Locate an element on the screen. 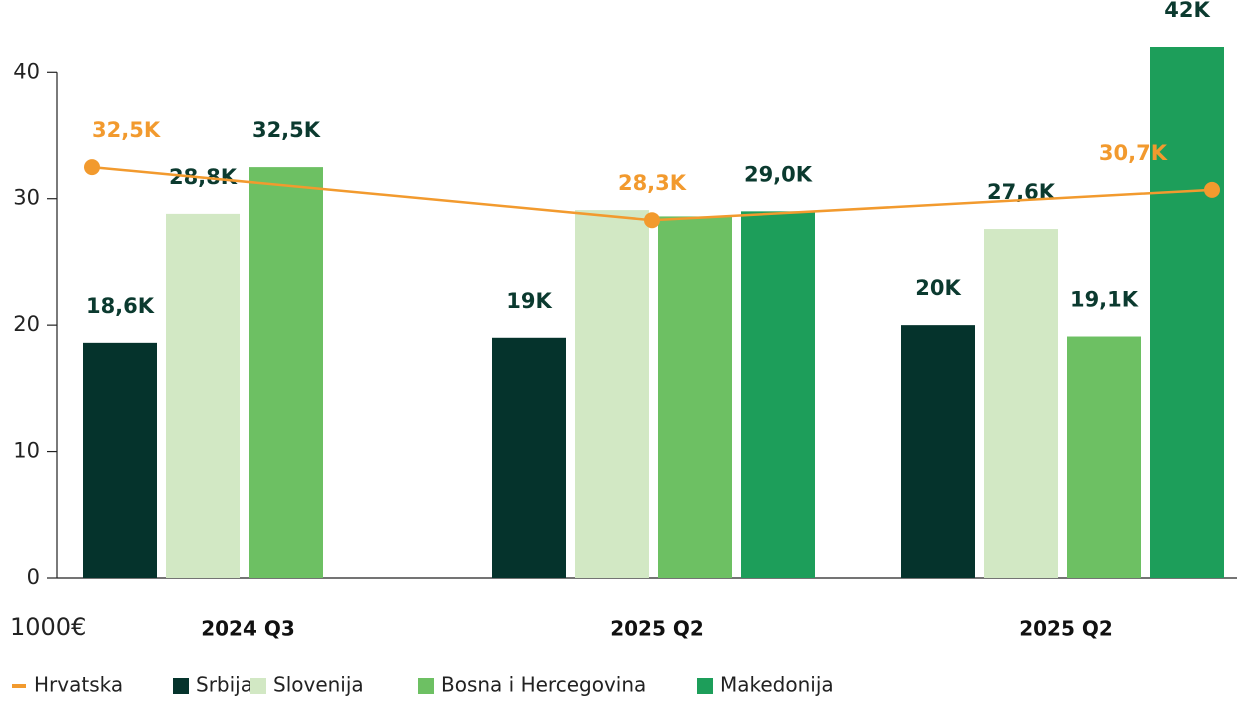 The height and width of the screenshot is (702, 1237). y-tick-label: 20 is located at coordinates (26, 324).